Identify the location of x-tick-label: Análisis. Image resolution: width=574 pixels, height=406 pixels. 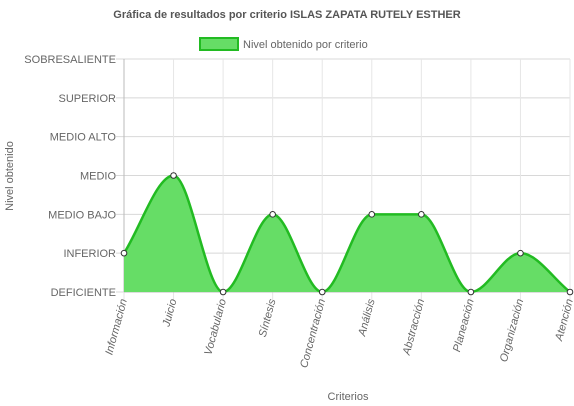
(367, 317).